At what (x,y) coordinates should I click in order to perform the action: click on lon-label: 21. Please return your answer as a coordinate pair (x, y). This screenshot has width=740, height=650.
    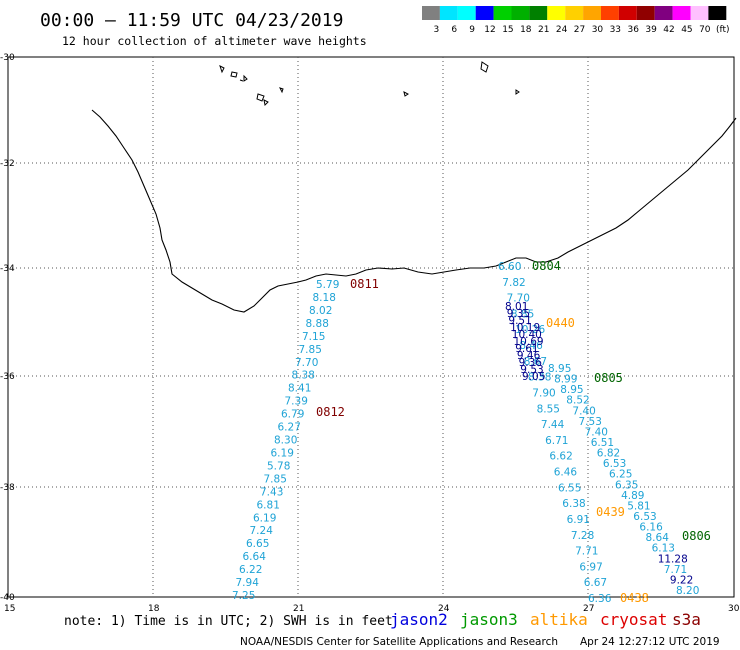
    Looking at the image, I should click on (298, 609).